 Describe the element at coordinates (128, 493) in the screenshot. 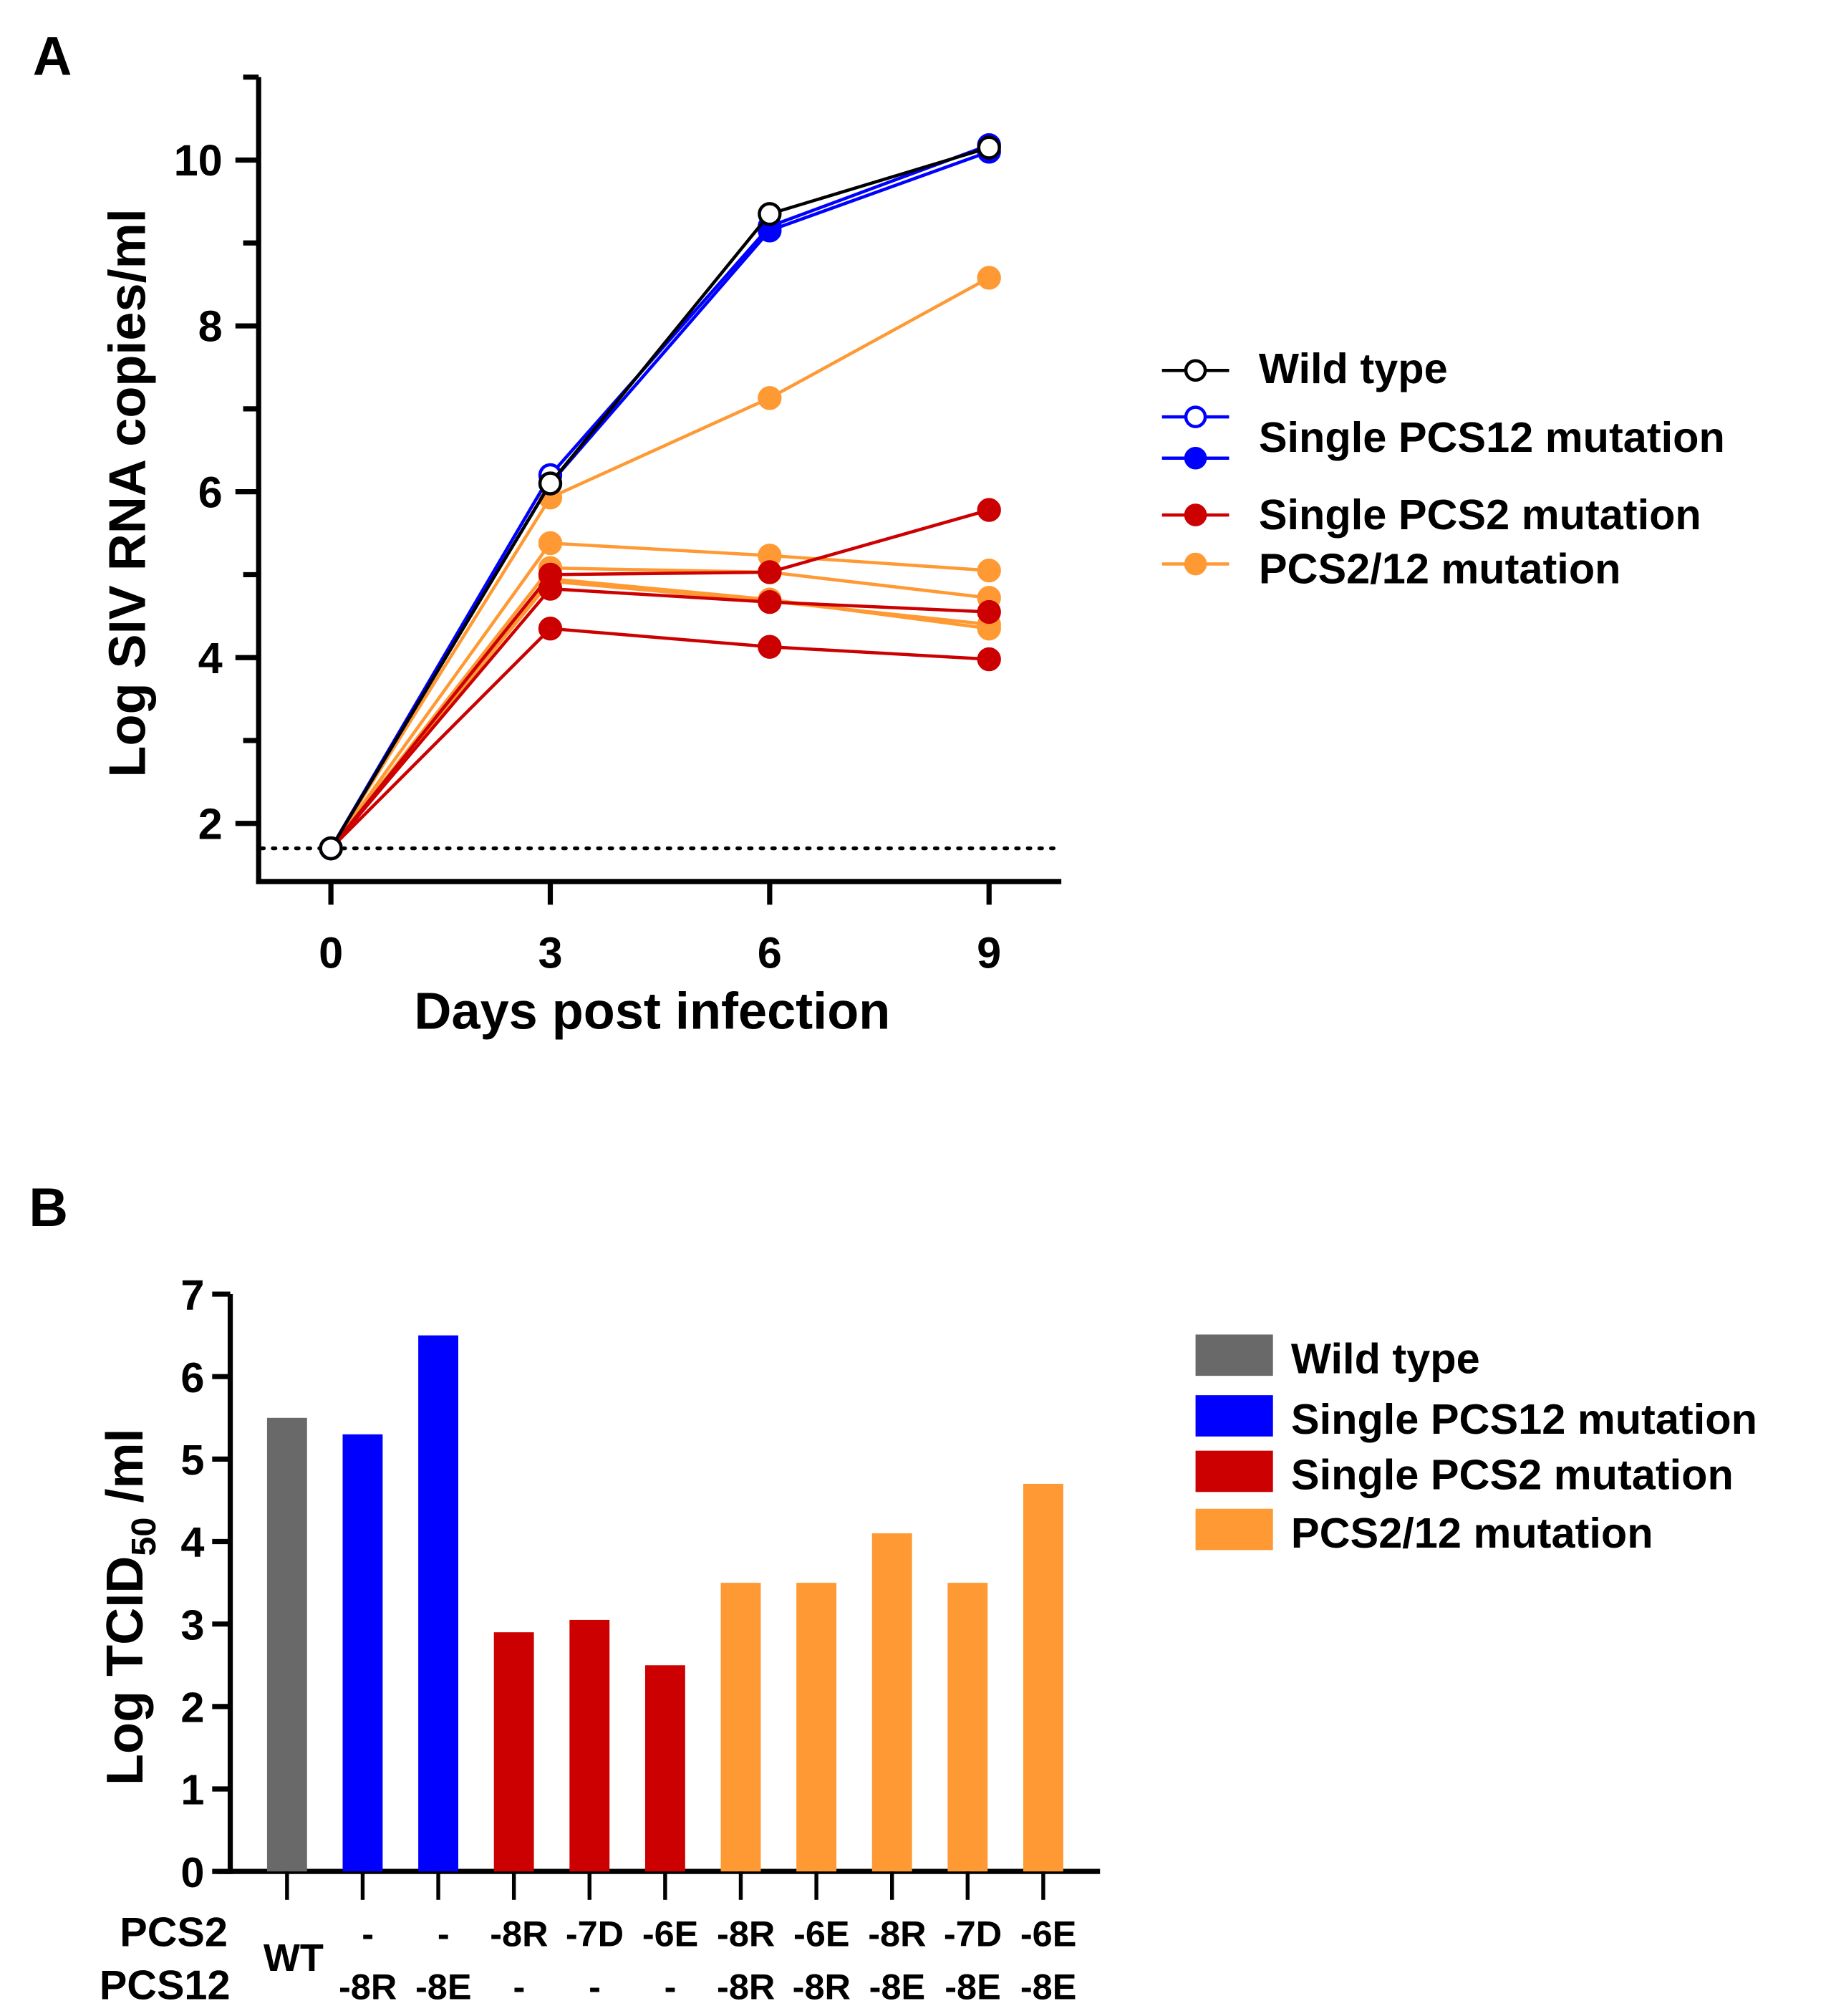

I see `chart-a-y-axis-label: Log SIV RNA copies/ml` at that location.